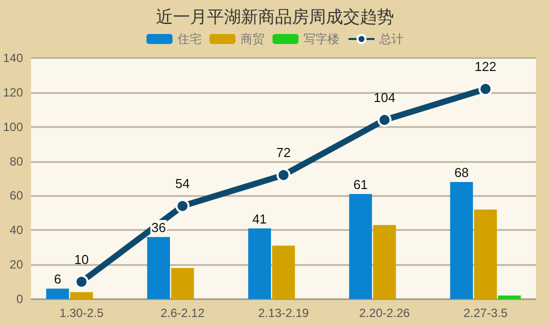 Image resolution: width=550 pixels, height=325 pixels. I want to click on y-tick-label: 40, so click(17, 230).